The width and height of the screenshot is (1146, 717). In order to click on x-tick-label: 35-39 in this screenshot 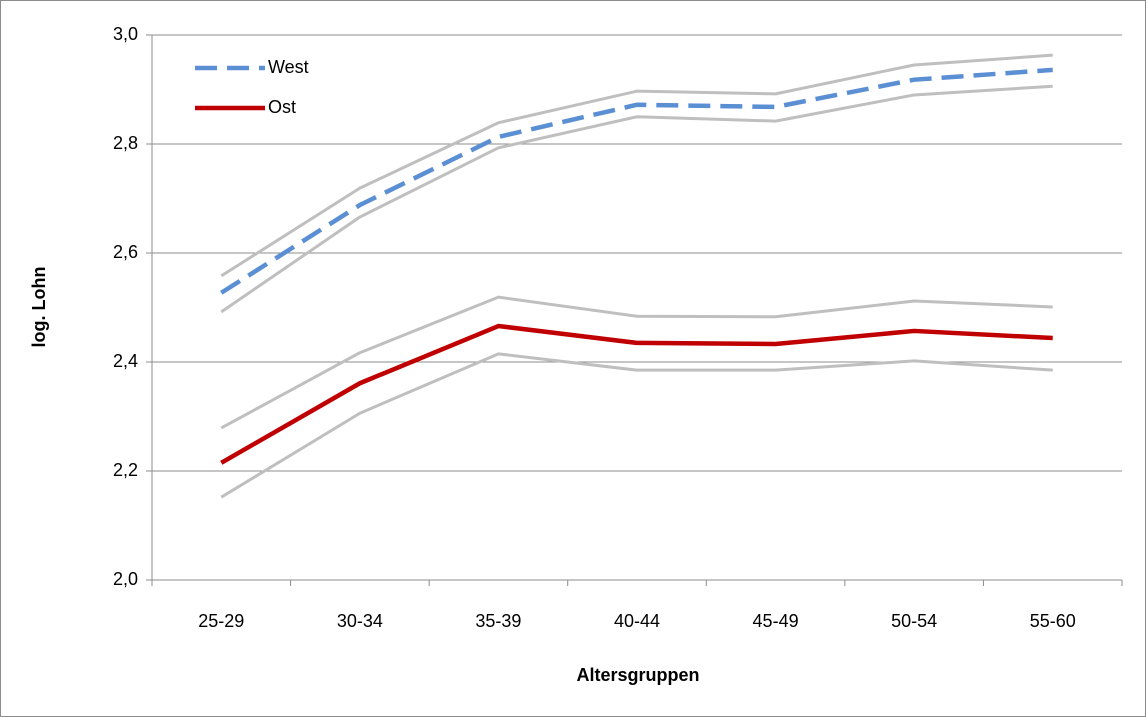, I will do `click(498, 621)`.